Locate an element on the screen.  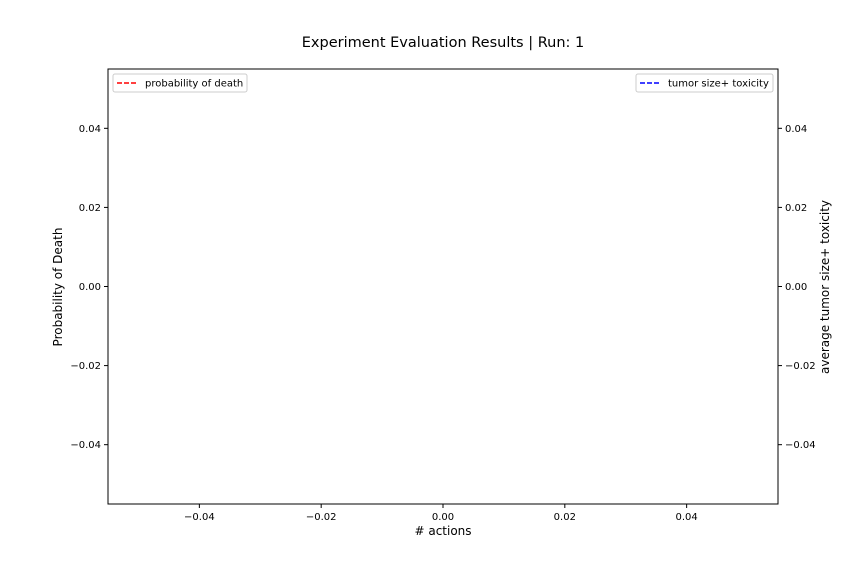
y-left-tick-label: 0.00 is located at coordinates (90, 287).